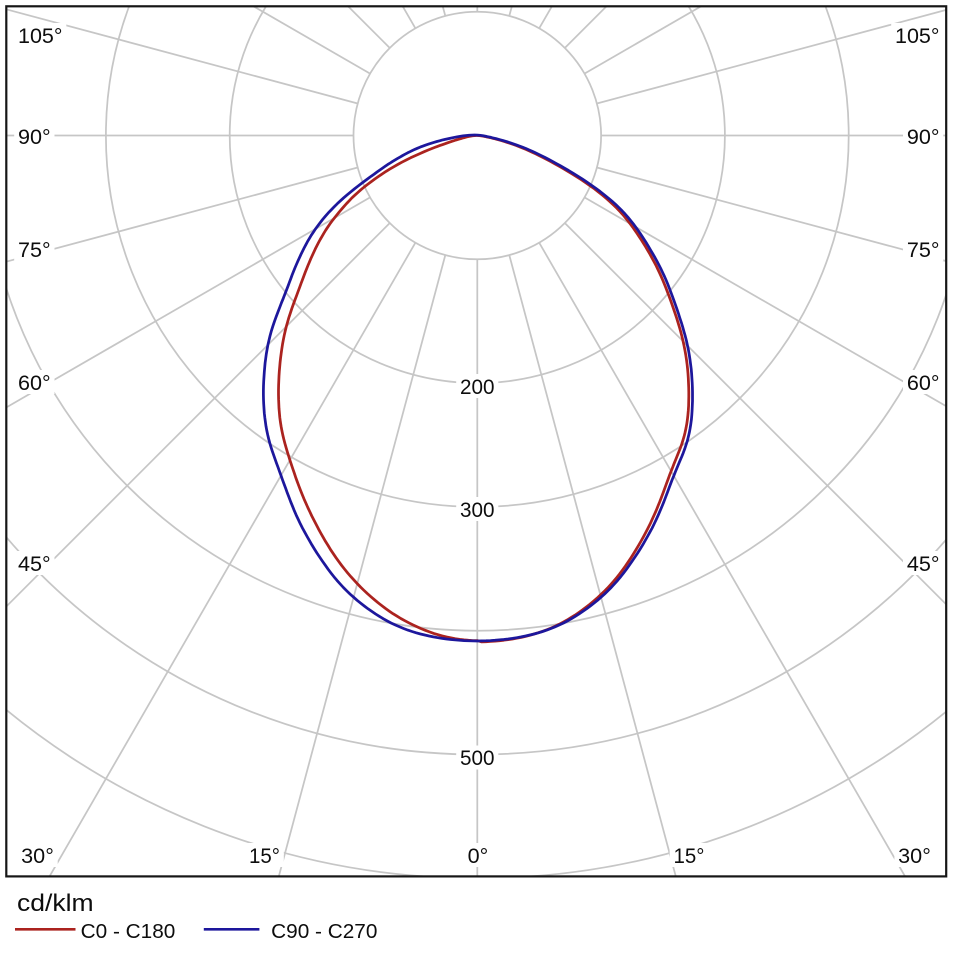  Describe the element at coordinates (477, 757) in the screenshot. I see `svg-text: 500` at that location.